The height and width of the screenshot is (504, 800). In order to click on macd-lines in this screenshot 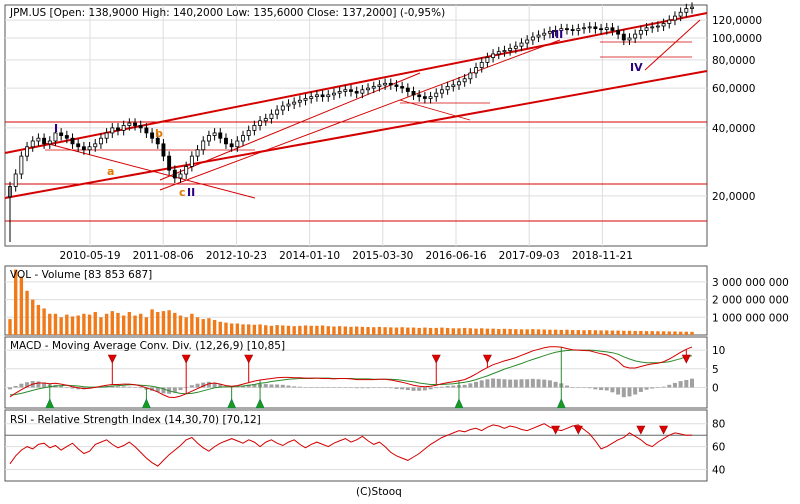, I will do `click(351, 372)`.